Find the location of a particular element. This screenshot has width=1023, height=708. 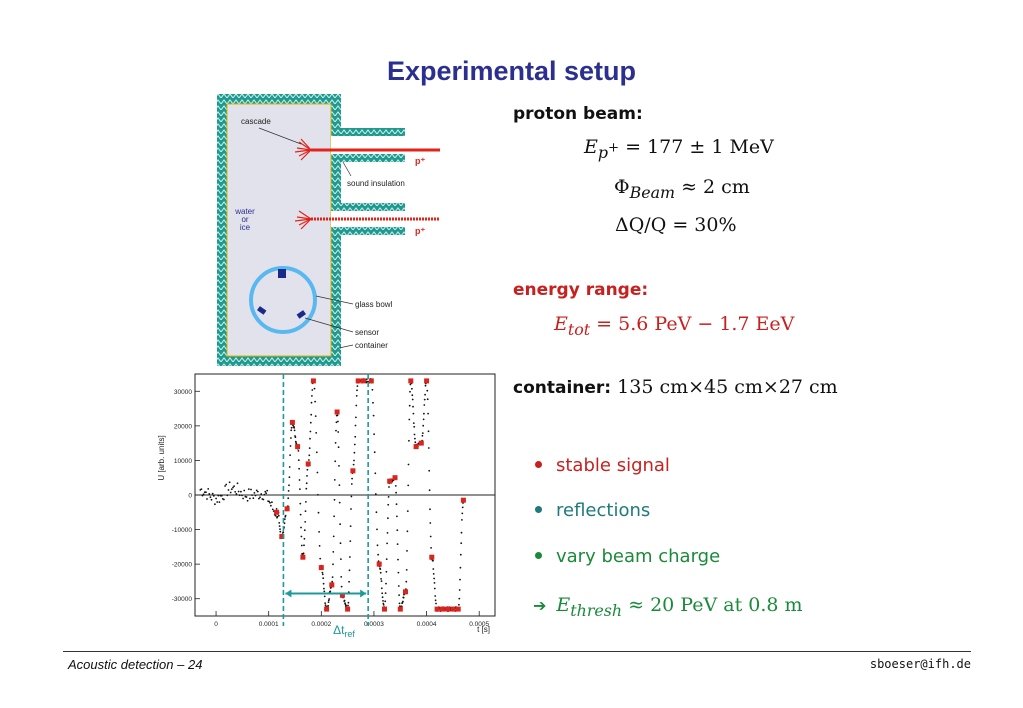

x-tick-label: 0.0005 is located at coordinates (479, 624).